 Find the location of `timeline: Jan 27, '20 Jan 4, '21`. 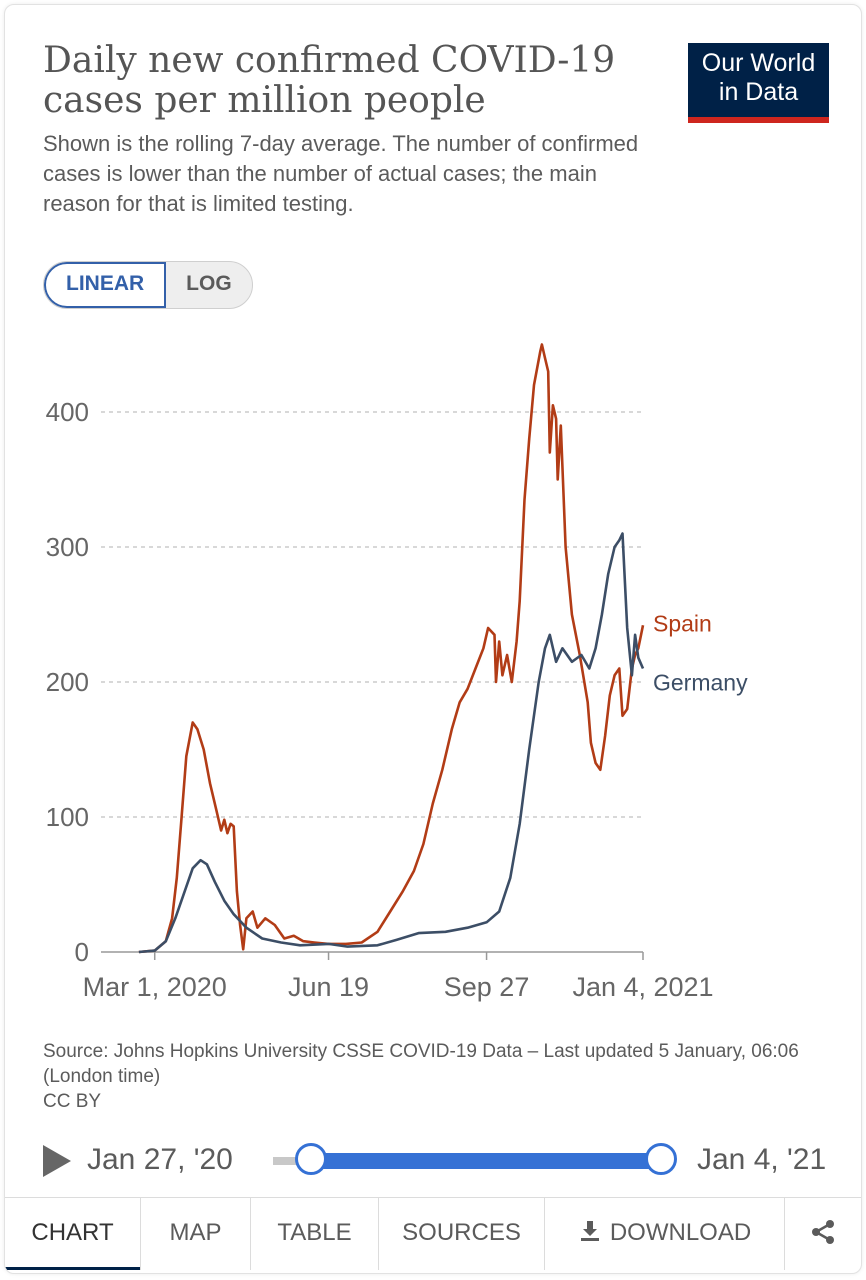

timeline: Jan 27, '20 Jan 4, '21 is located at coordinates (433, 1161).